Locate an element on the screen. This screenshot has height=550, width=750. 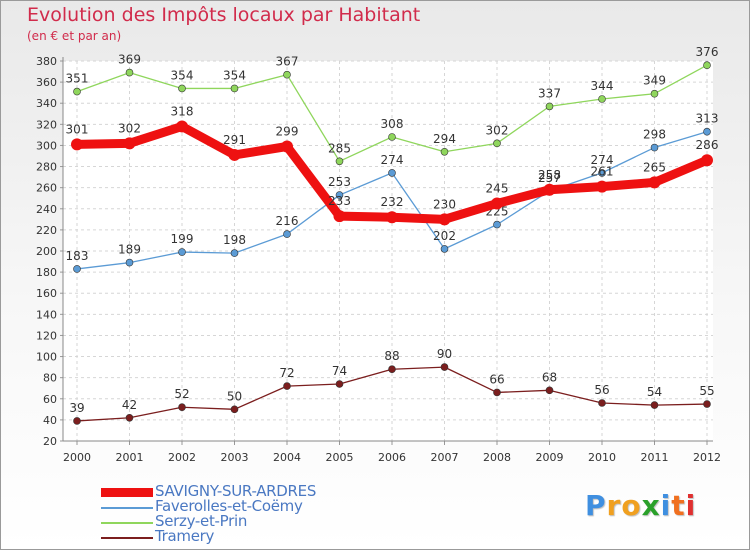
x-tick-label: 2012 is located at coordinates (707, 457).